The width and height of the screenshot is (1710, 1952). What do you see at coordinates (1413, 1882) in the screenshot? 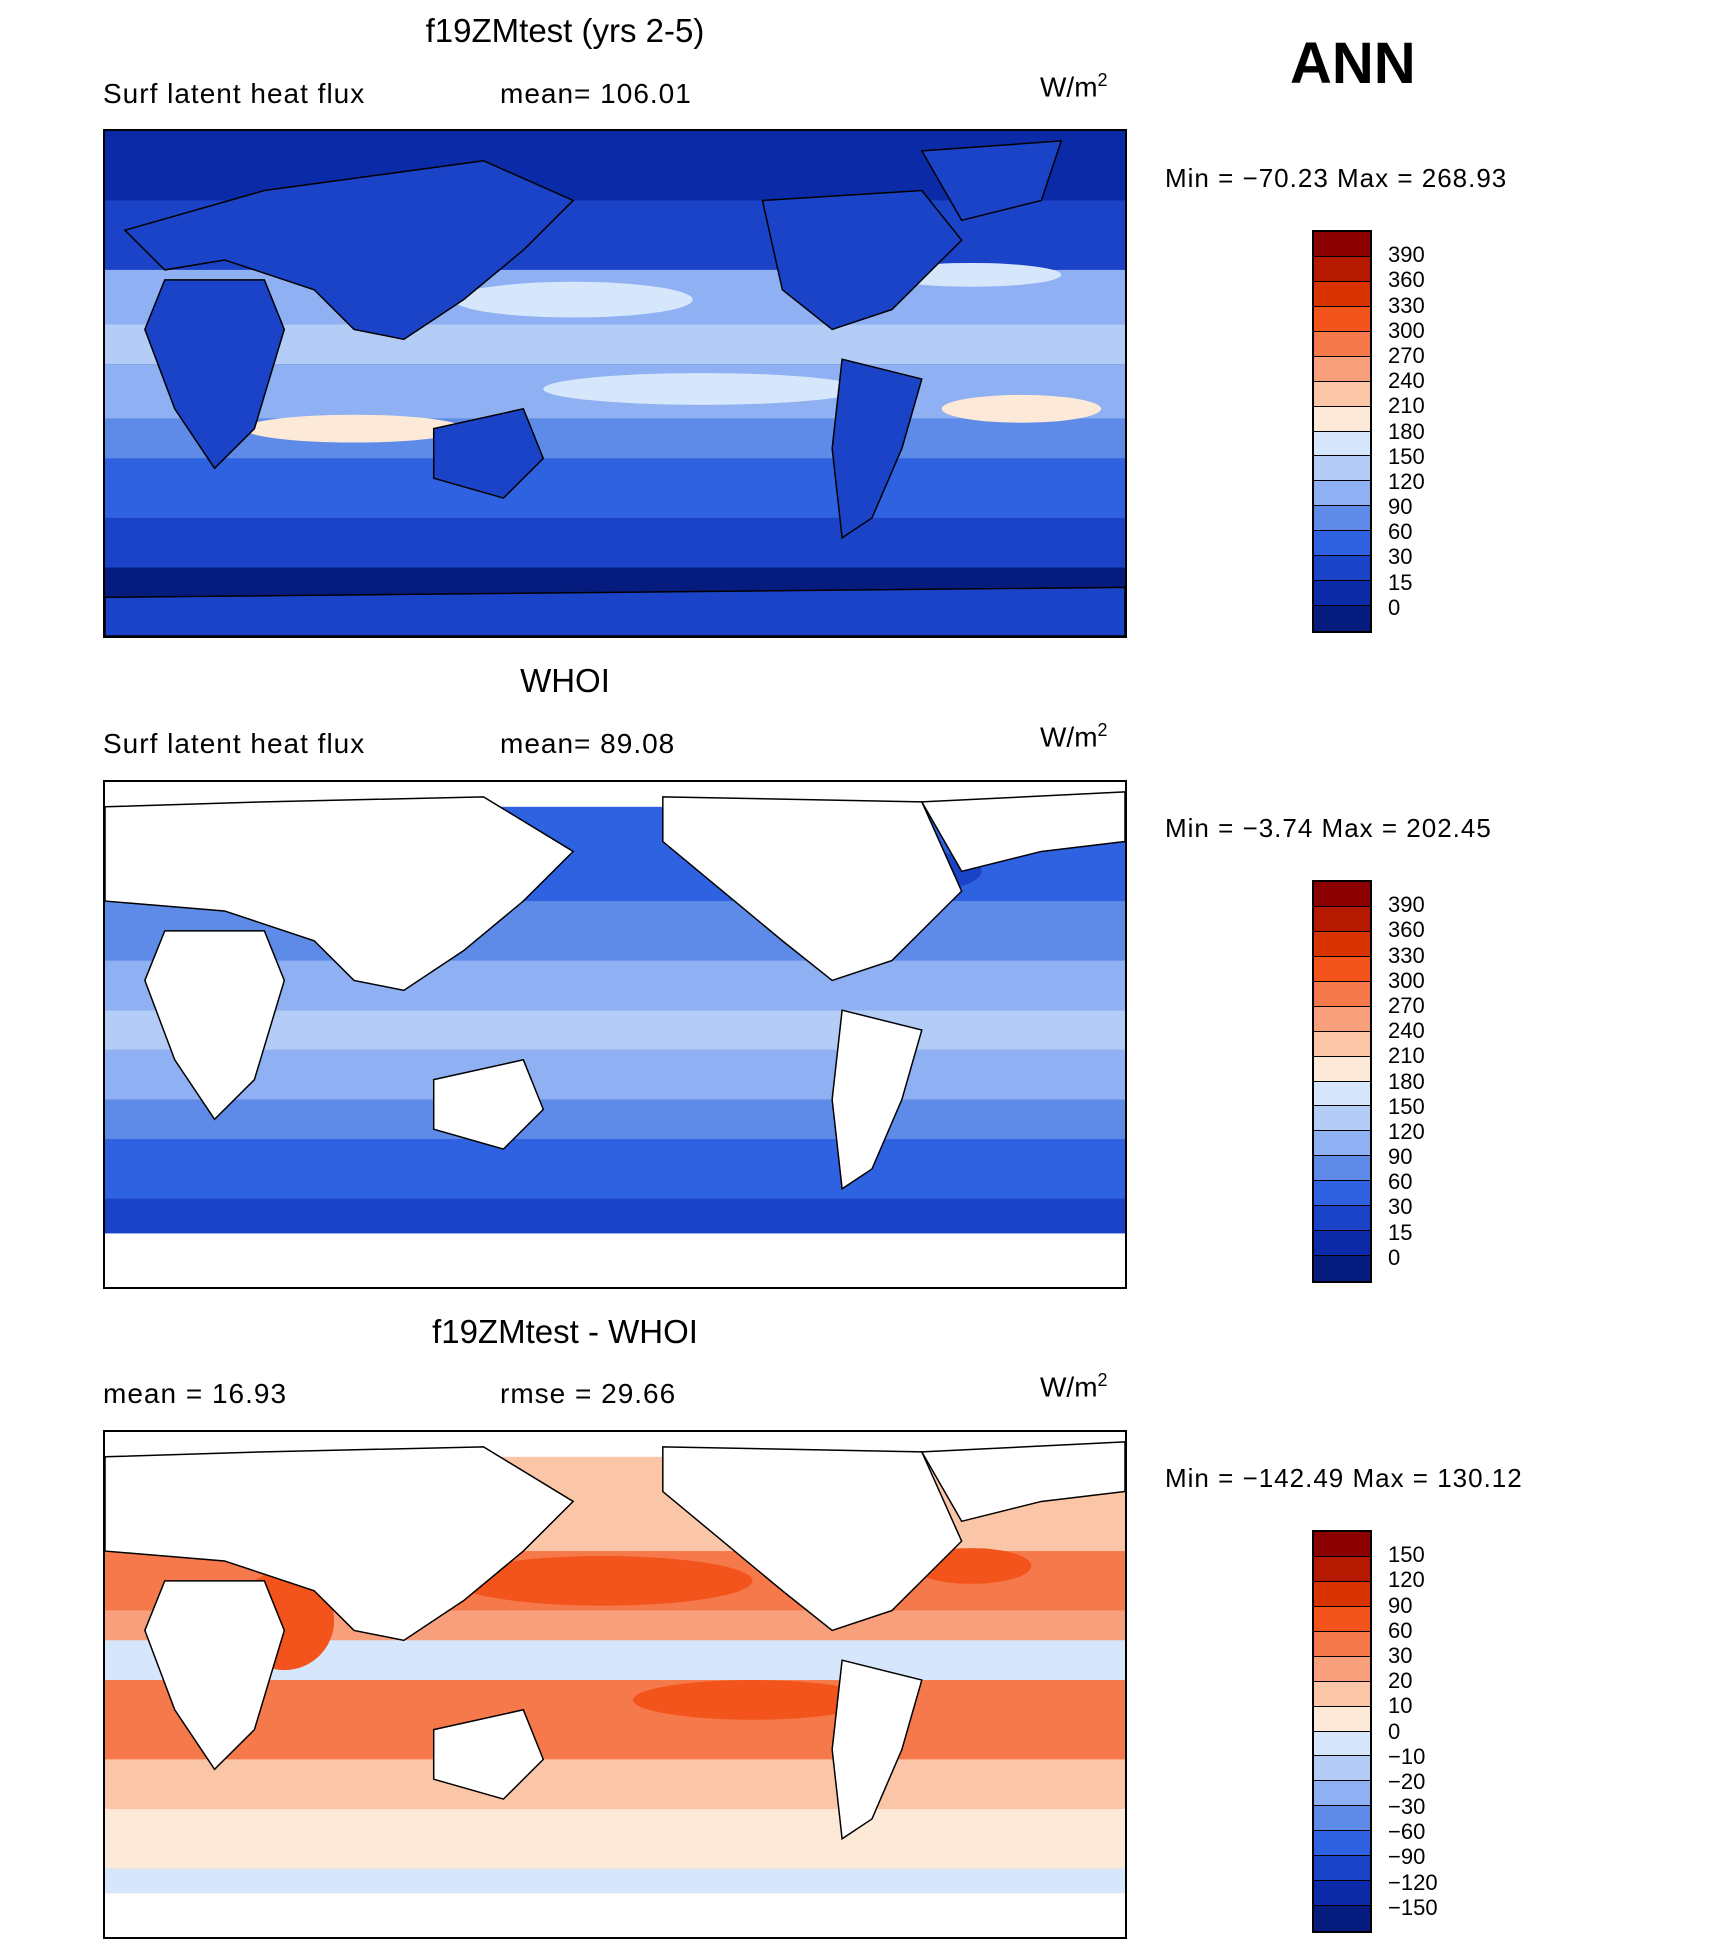
I see `colorbar-tick-label: −120` at bounding box center [1413, 1882].